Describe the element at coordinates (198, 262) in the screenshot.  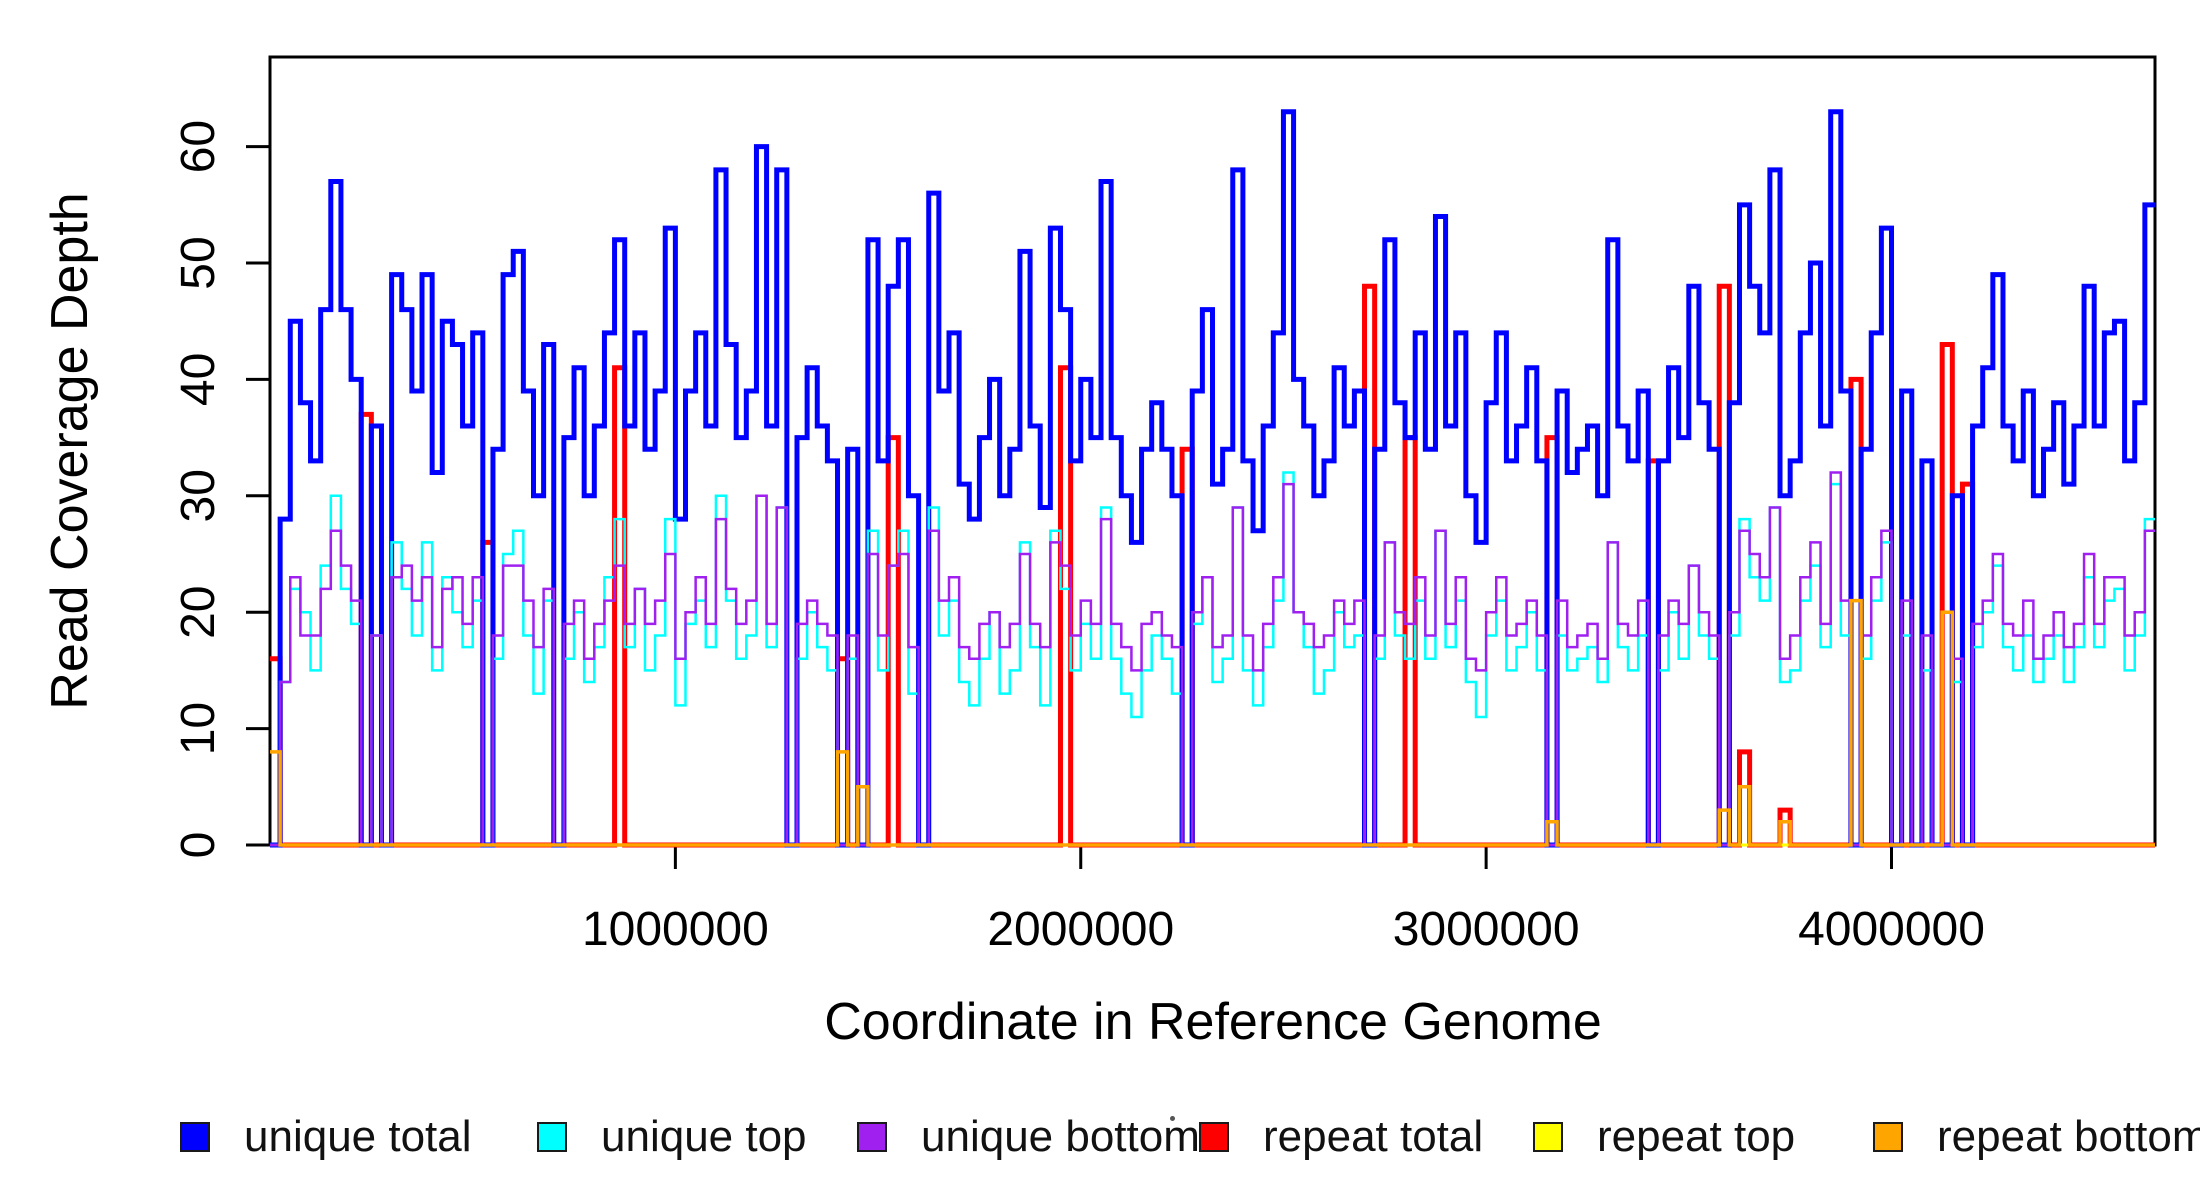
I see `y-tick-label: 50` at that location.